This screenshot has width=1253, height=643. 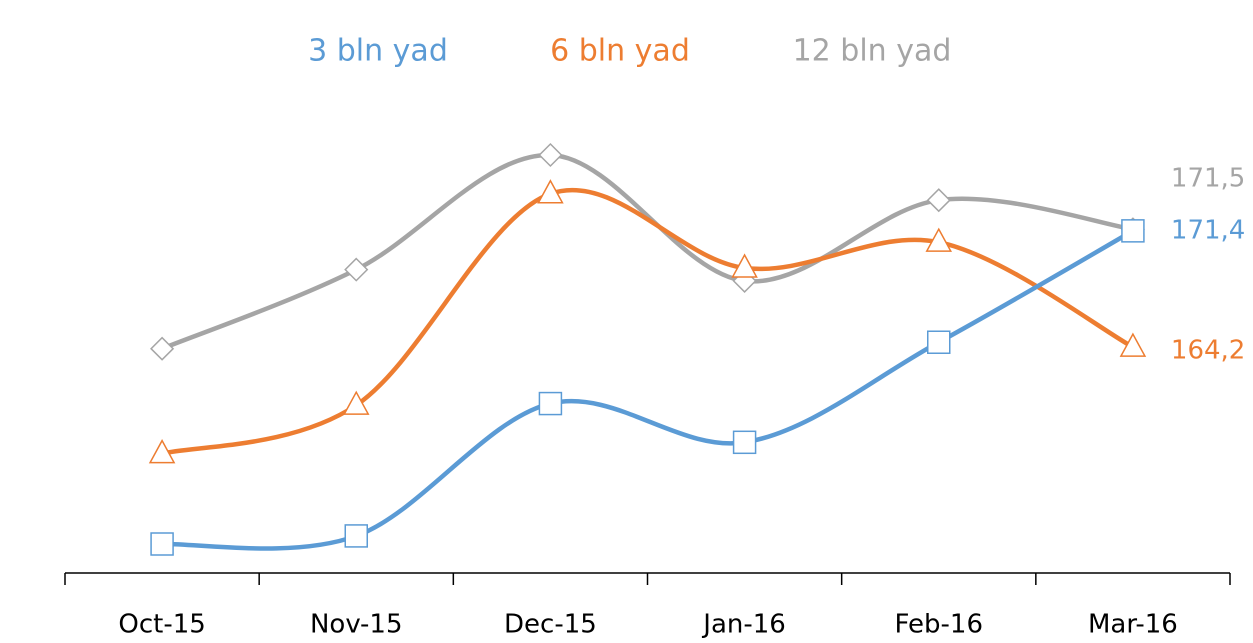 I want to click on data-label: 171,5, so click(x=1208, y=179).